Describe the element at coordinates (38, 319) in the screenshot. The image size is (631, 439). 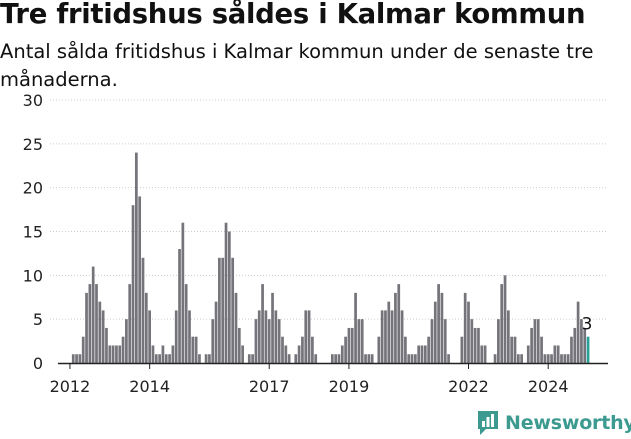
I see `y-tick-label: 5` at that location.